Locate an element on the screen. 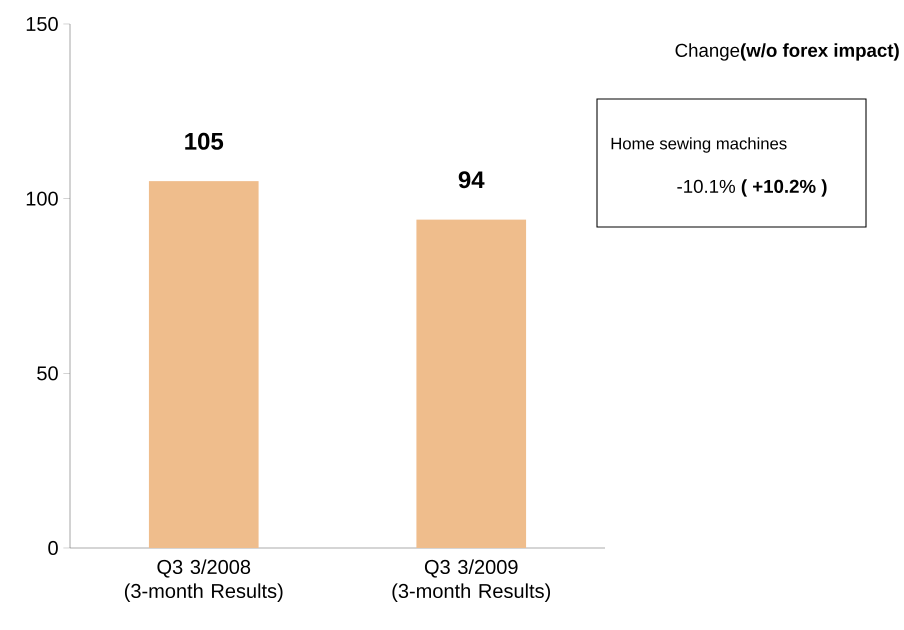  text: -10.1% ( +10.2% ) is located at coordinates (752, 188).